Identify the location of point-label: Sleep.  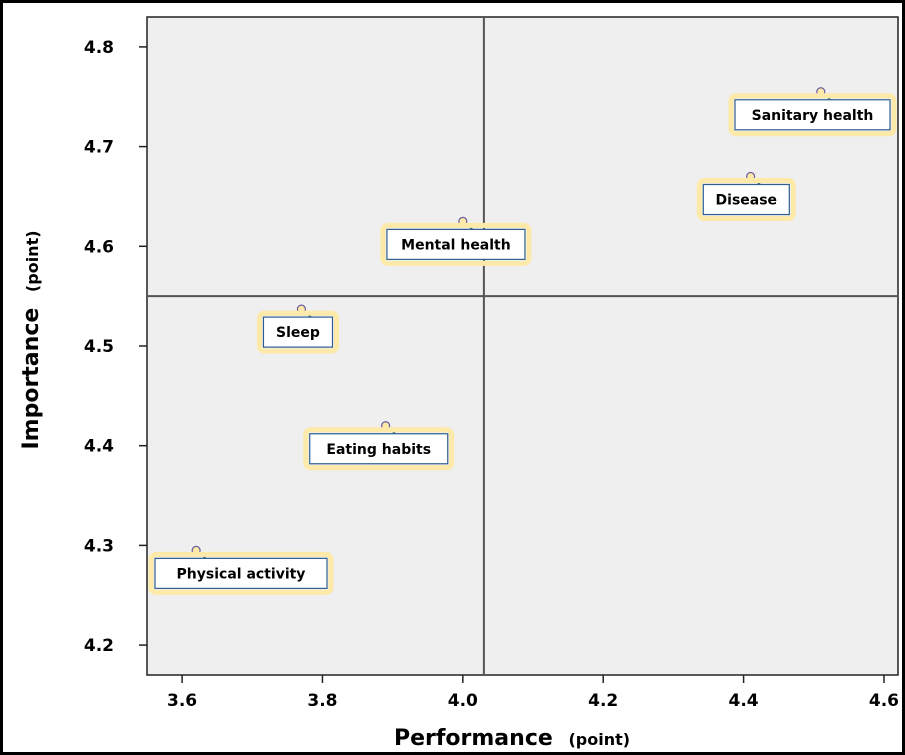
(298, 333).